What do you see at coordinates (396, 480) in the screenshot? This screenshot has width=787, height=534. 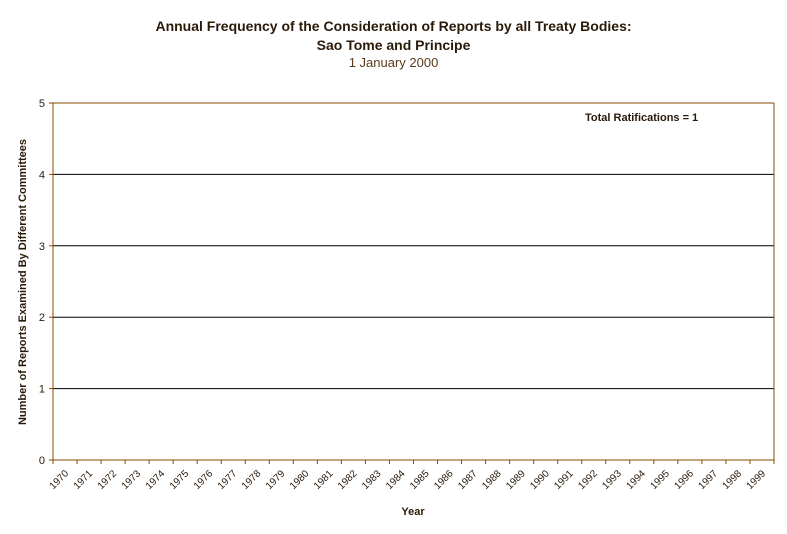 I see `x-tick-label: 1984` at bounding box center [396, 480].